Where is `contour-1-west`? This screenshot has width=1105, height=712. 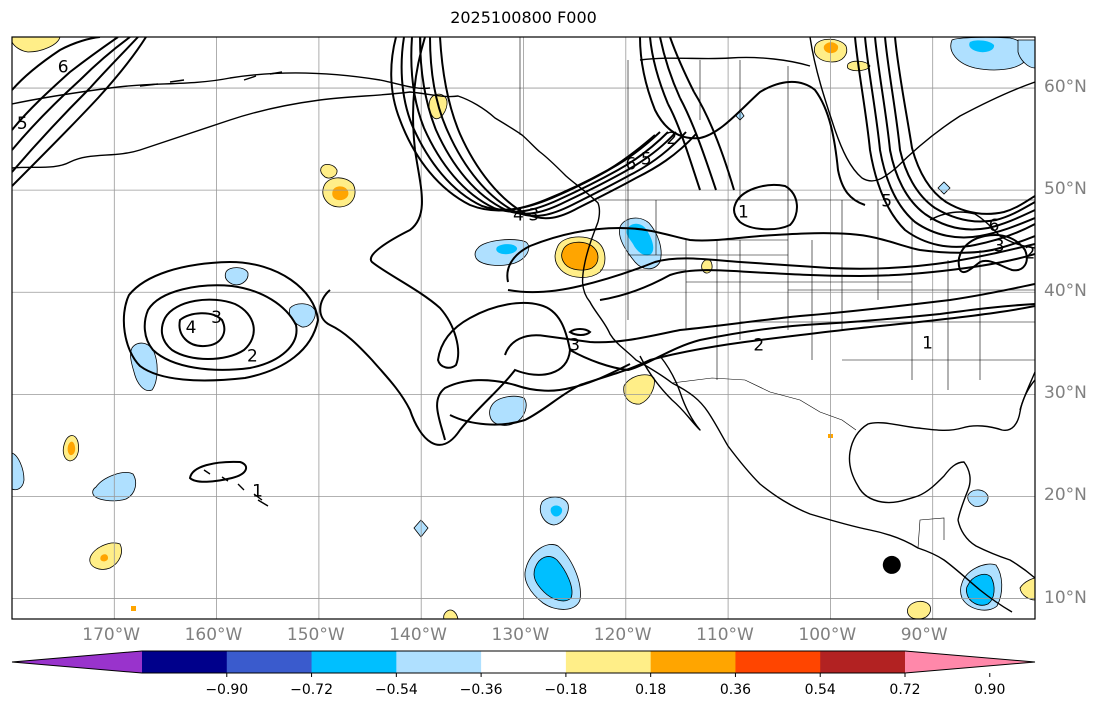 contour-1-west is located at coordinates (742, 365).